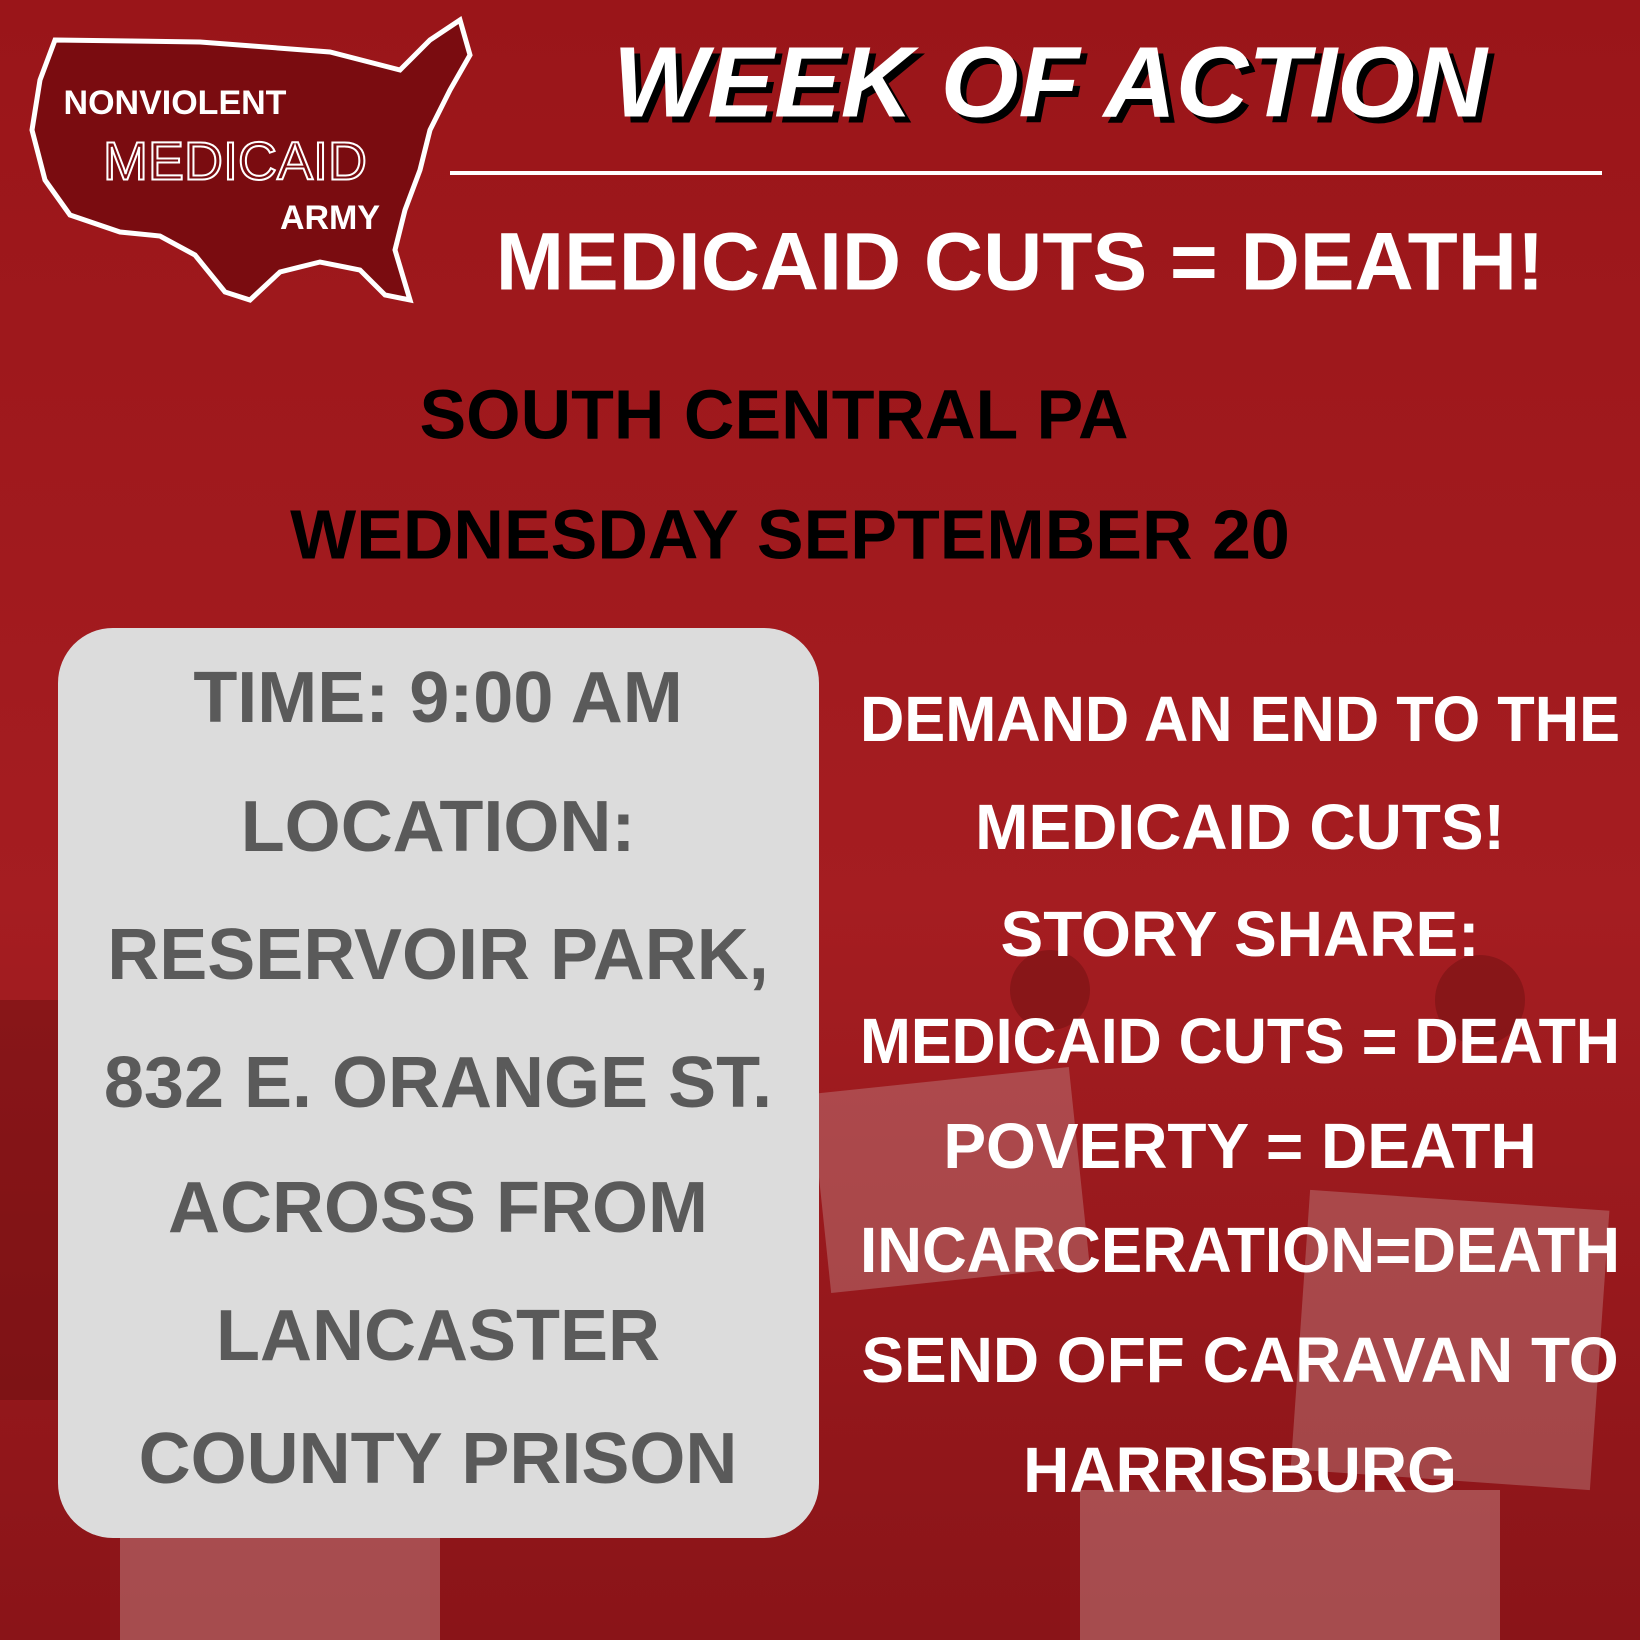  I want to click on detail-line: 832 E. ORANGE ST., so click(438, 1083).